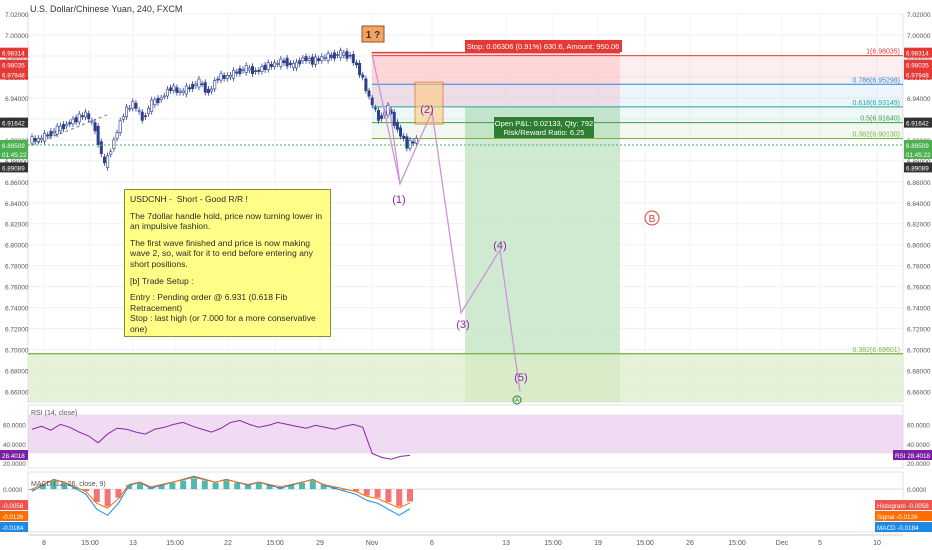 The image size is (932, 550). I want to click on left-price-tag-text: 6.91642, so click(13, 124).